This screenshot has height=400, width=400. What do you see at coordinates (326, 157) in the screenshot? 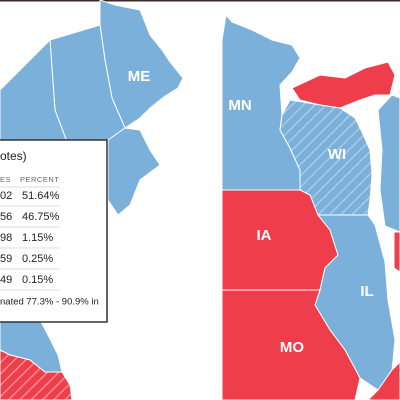
I see `state-wi` at bounding box center [326, 157].